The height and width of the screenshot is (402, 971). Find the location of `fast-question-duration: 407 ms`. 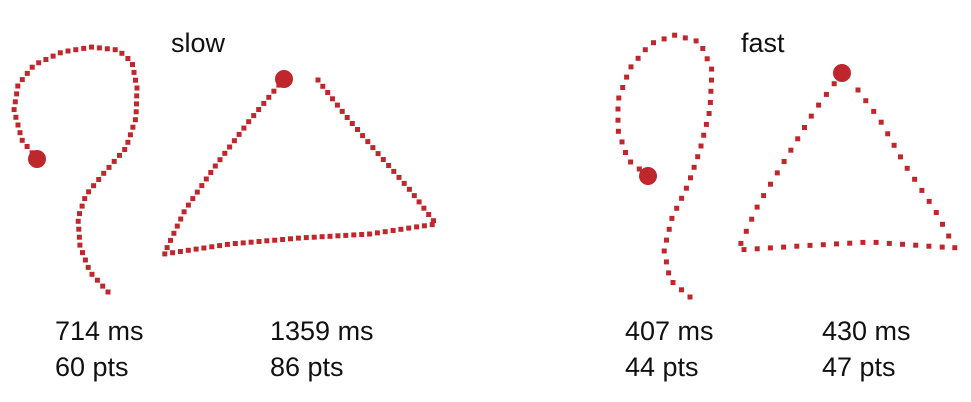

fast-question-duration: 407 ms is located at coordinates (669, 331).